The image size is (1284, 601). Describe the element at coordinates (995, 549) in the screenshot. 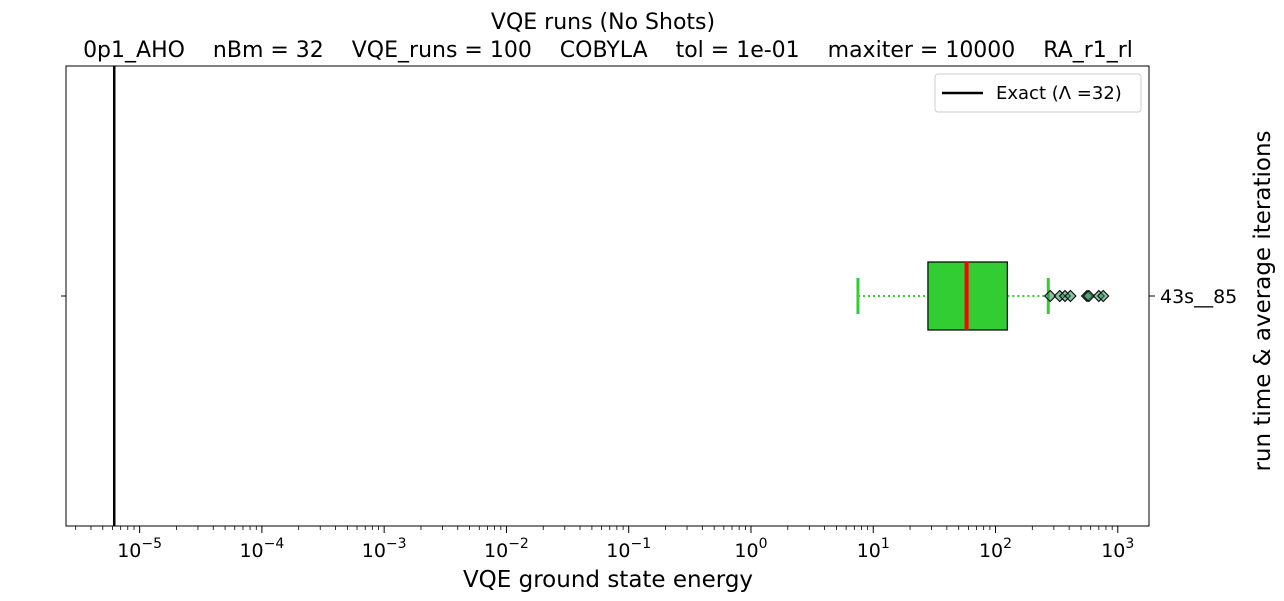

I see `x-tick-label: 10²` at that location.